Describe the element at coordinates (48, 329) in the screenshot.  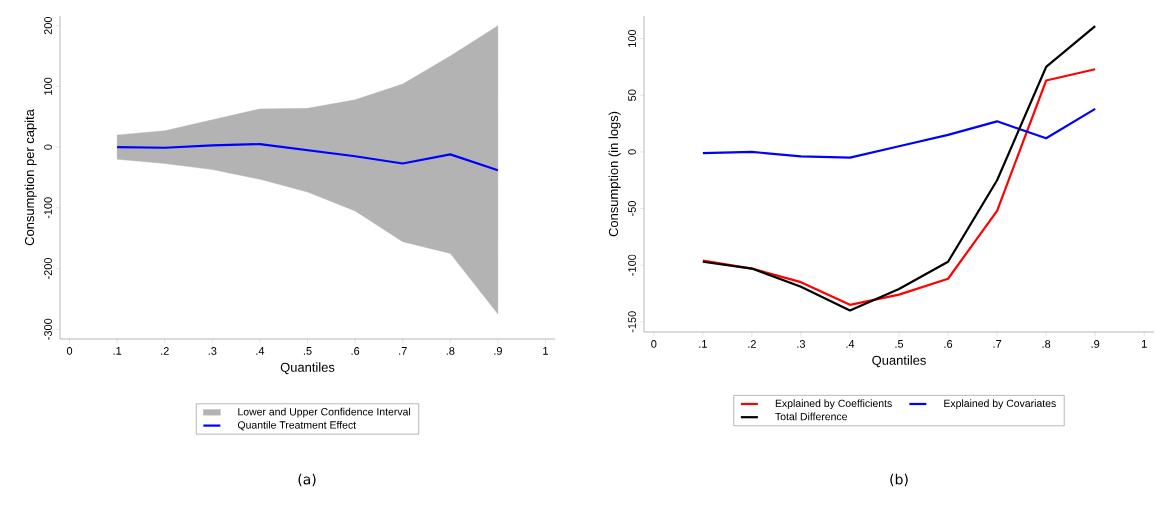
I see `y-tick-label: -300` at that location.